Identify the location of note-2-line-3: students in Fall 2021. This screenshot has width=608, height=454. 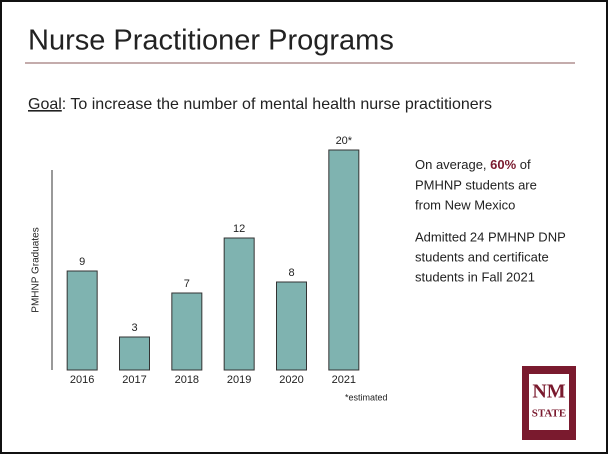
(475, 276).